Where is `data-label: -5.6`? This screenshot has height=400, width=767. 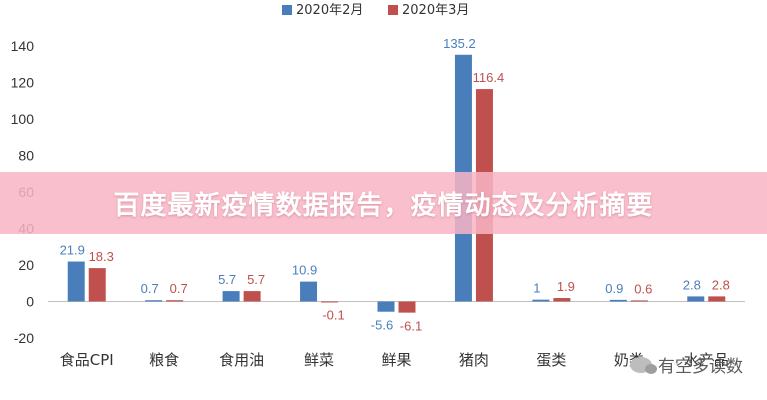
data-label: -5.6 is located at coordinates (382, 325).